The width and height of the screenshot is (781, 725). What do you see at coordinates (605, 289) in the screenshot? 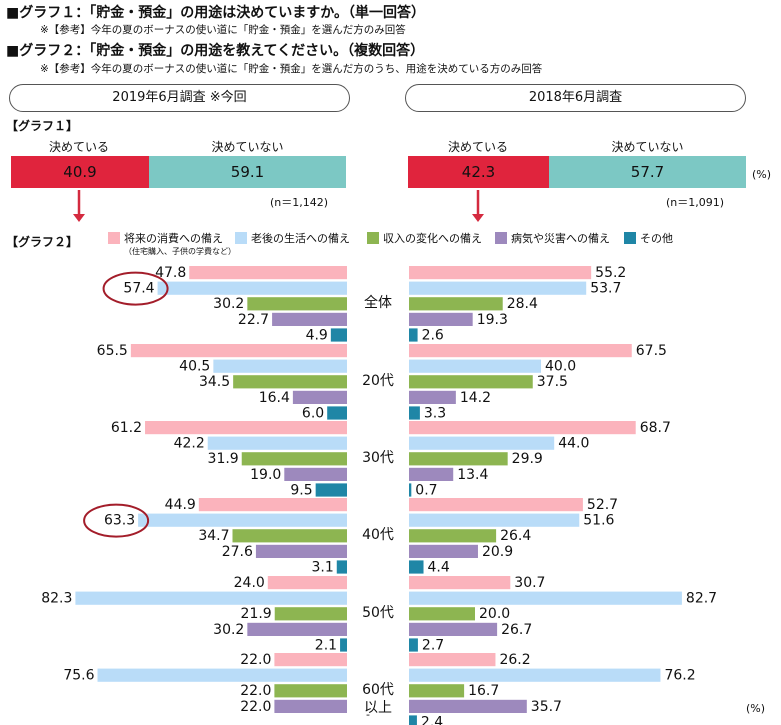
I see `label-2018-g0-s1: 53.7` at bounding box center [605, 289].